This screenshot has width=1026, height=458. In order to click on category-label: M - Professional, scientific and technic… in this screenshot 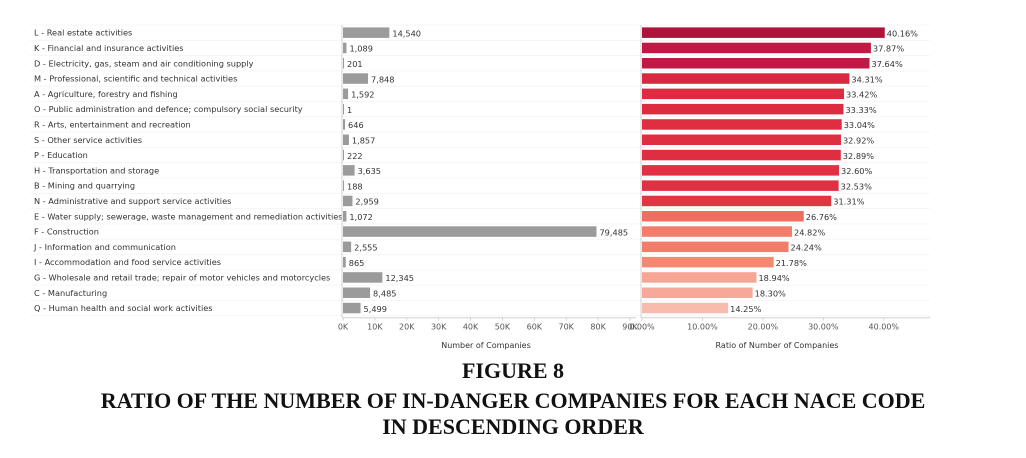, I will do `click(135, 79)`.